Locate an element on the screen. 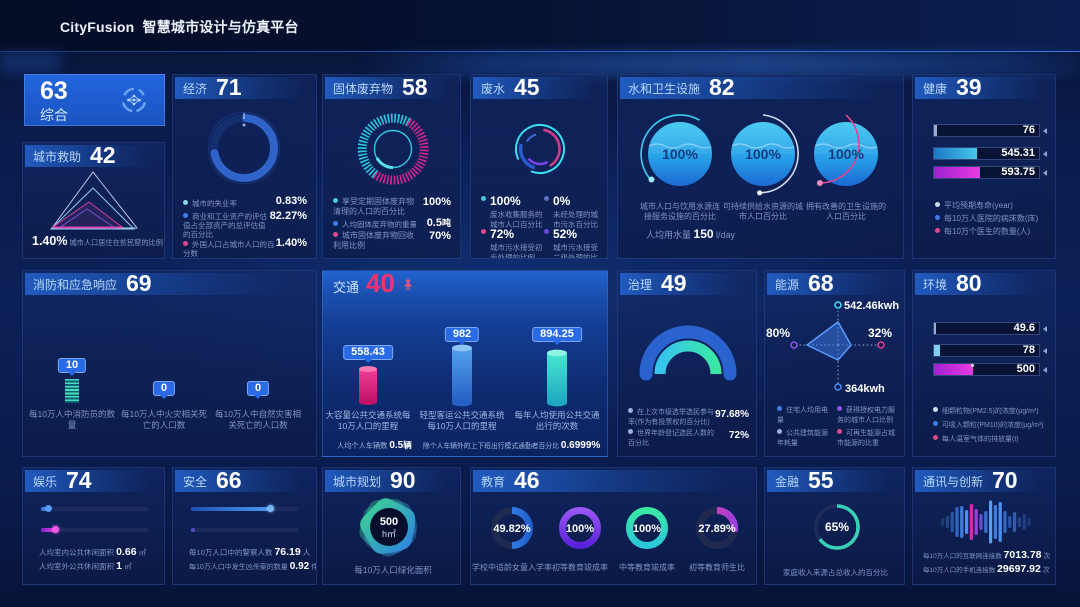 The height and width of the screenshot is (607, 1080). svg-text: 80% is located at coordinates (778, 333).